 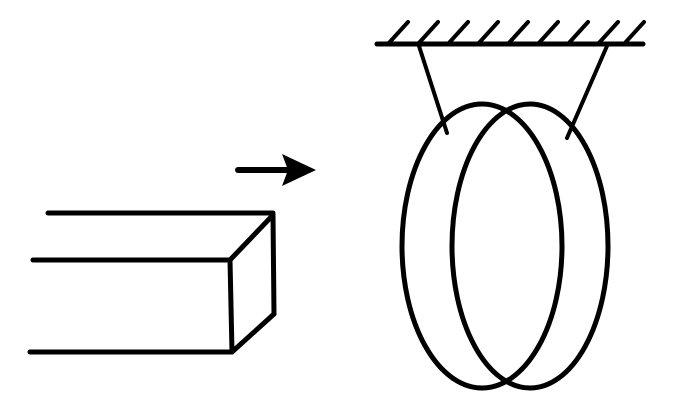 What do you see at coordinates (251, 237) in the screenshot?
I see `magnet-top-depth-edge` at bounding box center [251, 237].